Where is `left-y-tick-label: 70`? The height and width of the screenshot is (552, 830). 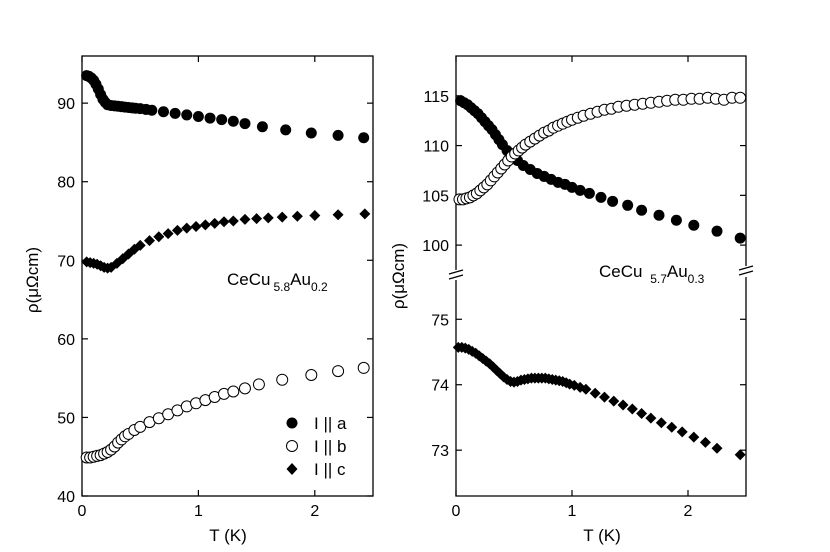 left-y-tick-label: 70 is located at coordinates (66, 261).